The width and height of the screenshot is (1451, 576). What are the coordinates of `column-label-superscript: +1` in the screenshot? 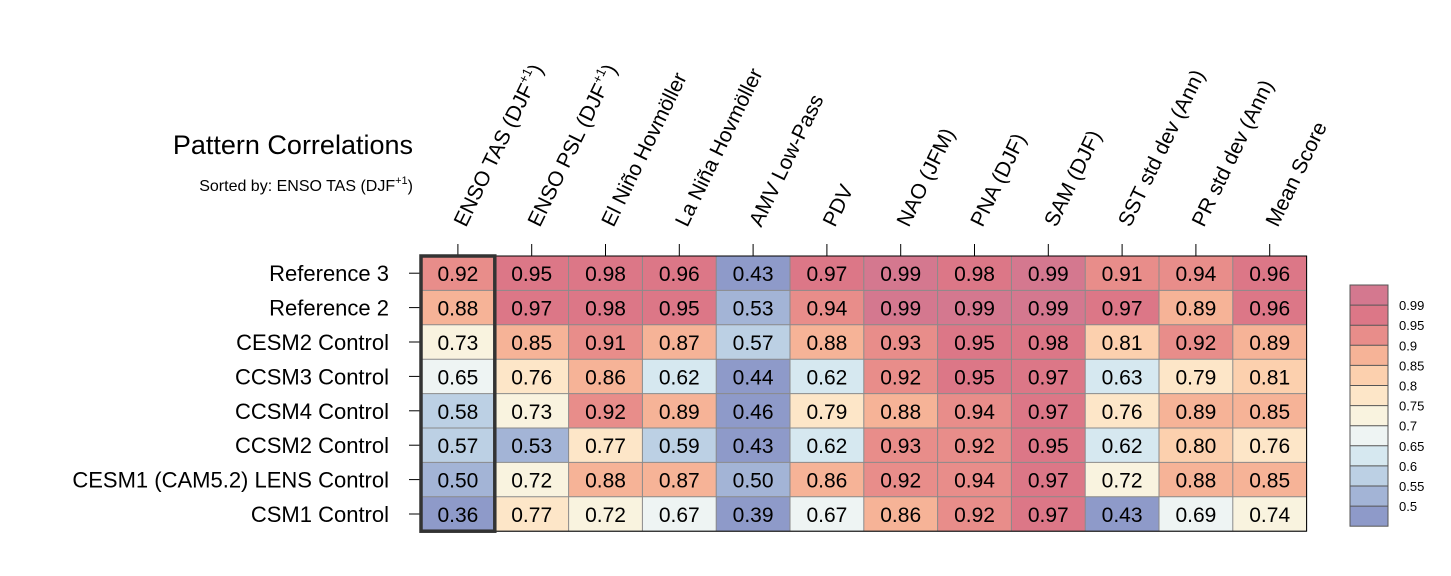 It's located at (599, 76).